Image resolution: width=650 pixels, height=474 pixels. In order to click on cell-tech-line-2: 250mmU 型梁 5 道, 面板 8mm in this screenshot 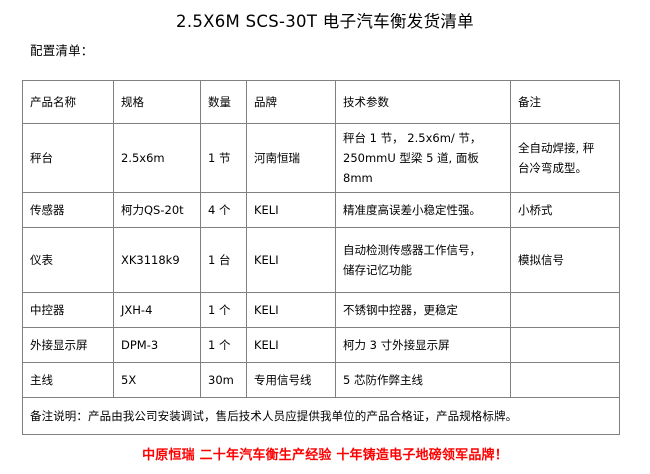, I will do `click(411, 168)`.